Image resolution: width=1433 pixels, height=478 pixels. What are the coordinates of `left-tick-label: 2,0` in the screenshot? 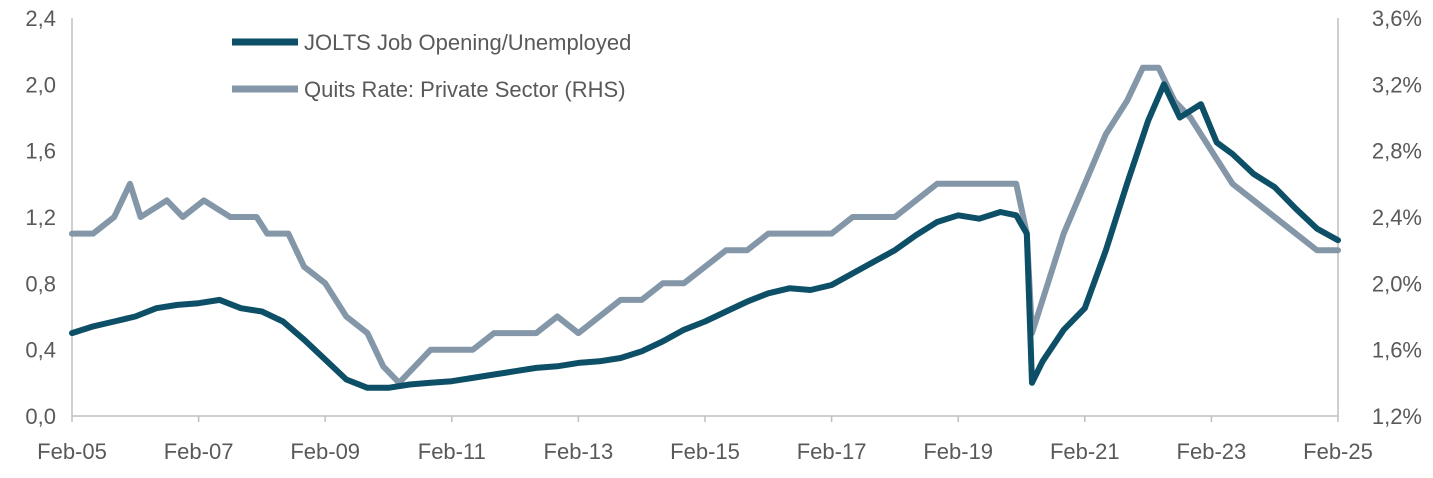 It's located at (40, 84).